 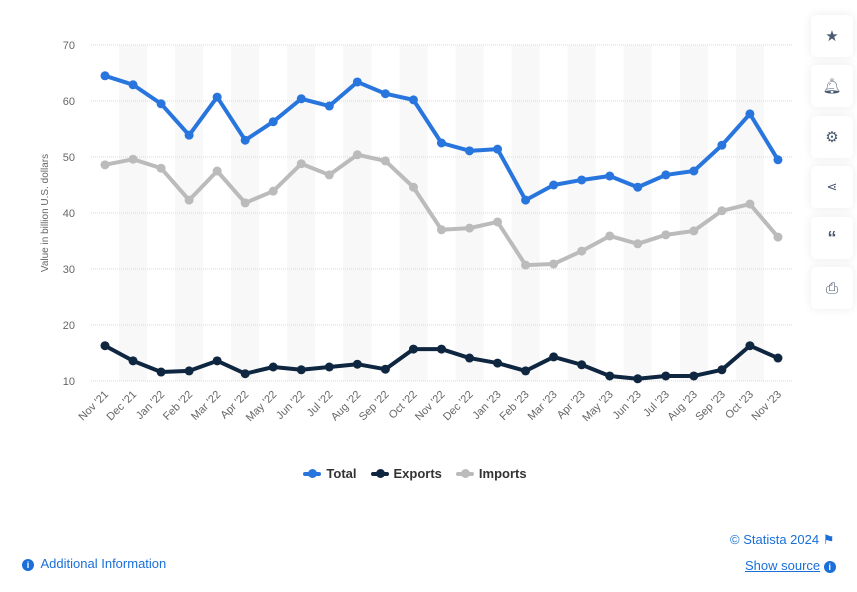 What do you see at coordinates (502, 473) in the screenshot?
I see `legend-label: Imports` at bounding box center [502, 473].